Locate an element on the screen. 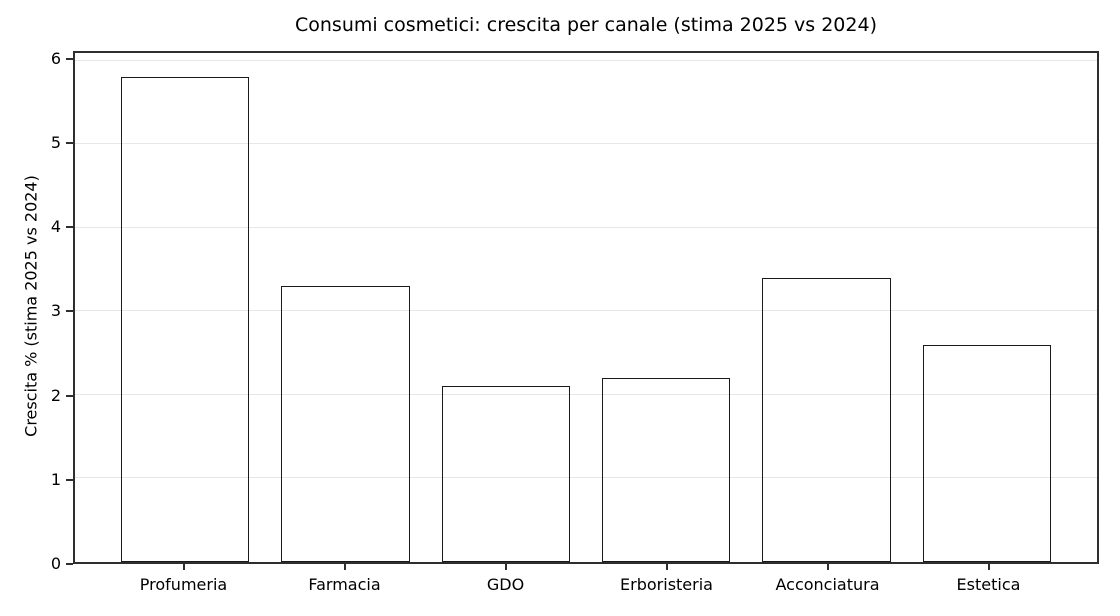 This screenshot has height=616, width=1120. x-tick-label: Profumeria is located at coordinates (183, 584).